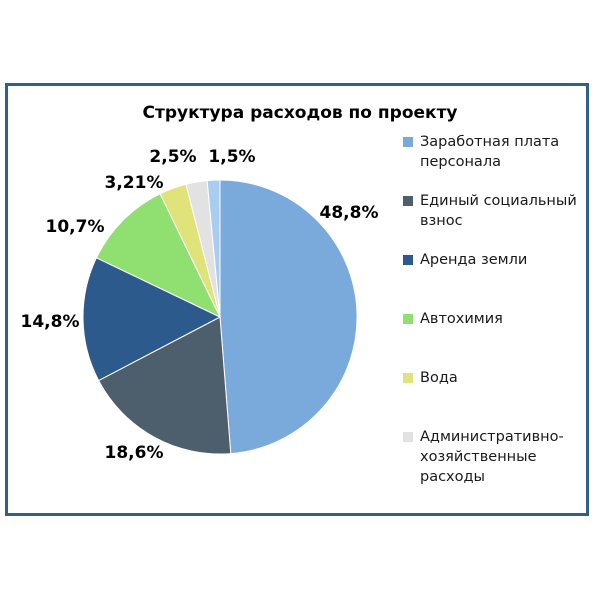  I want to click on legend-label: Заработная плата персонала, so click(490, 152).